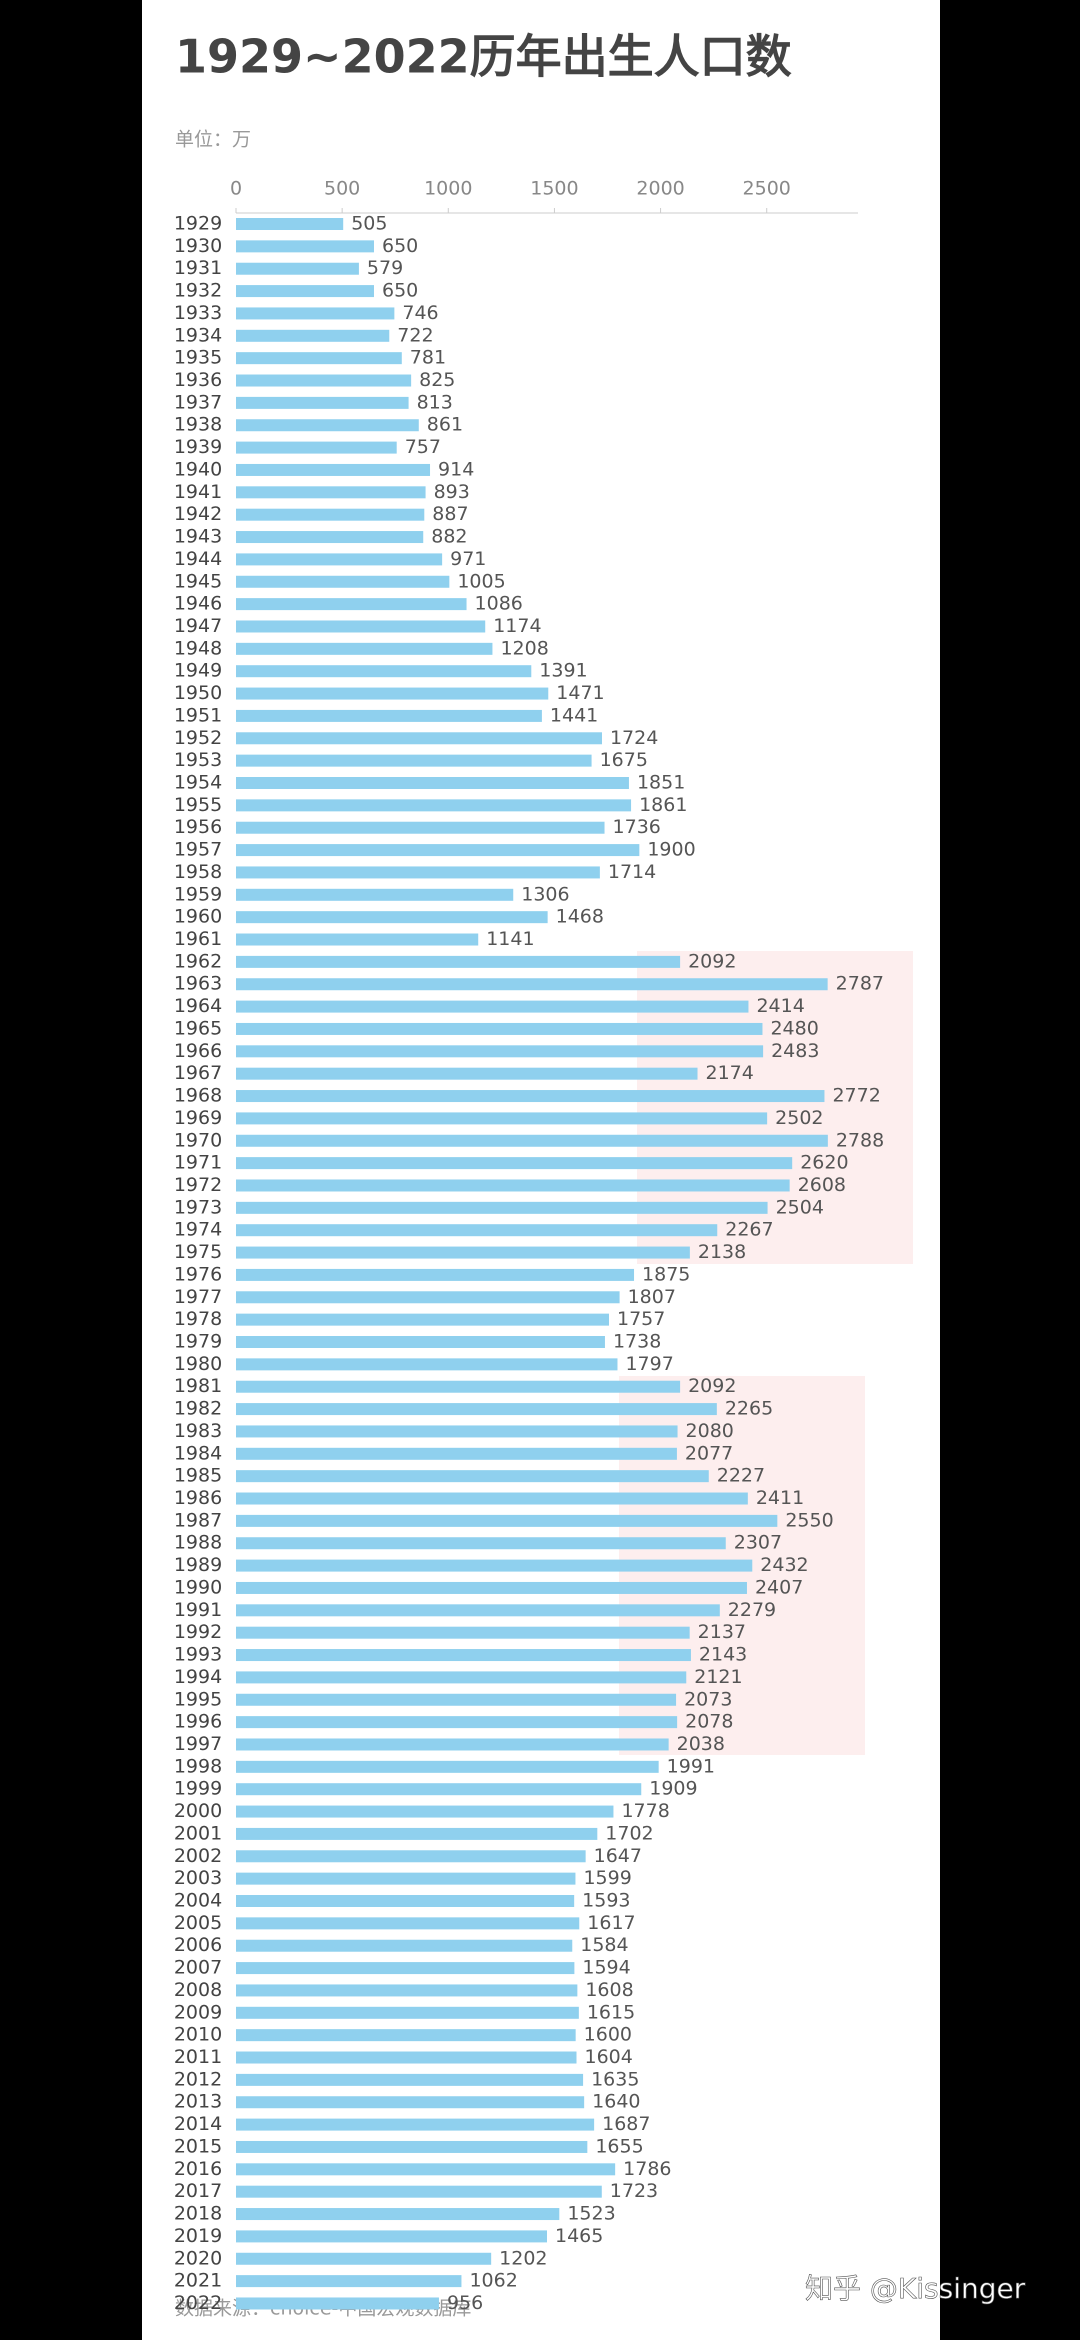  Describe the element at coordinates (545, 894) in the screenshot. I see `value-label: 1306` at that location.